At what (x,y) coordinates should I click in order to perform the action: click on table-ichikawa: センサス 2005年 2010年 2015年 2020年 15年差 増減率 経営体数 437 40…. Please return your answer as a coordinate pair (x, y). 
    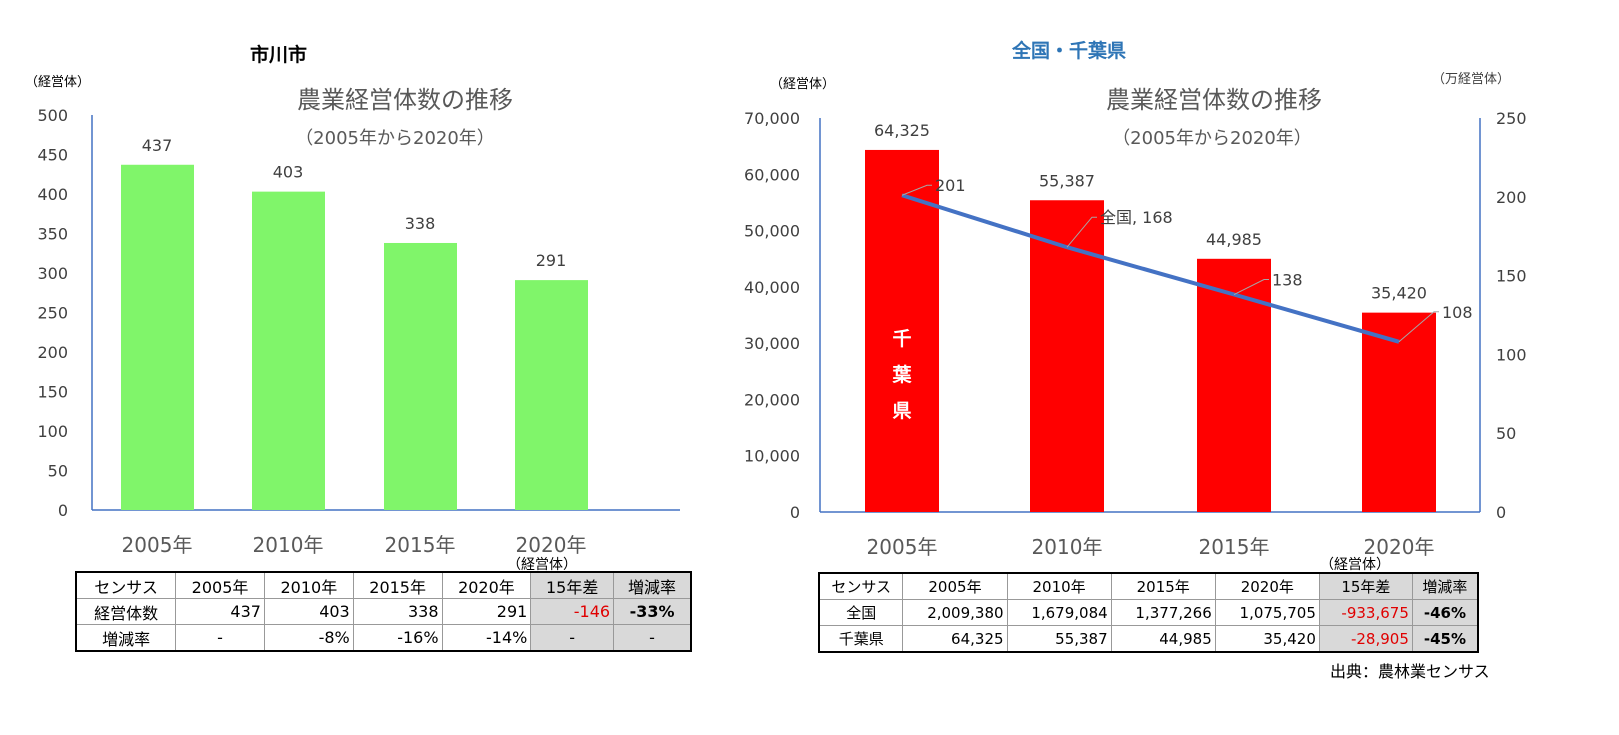
    Looking at the image, I should click on (383, 611).